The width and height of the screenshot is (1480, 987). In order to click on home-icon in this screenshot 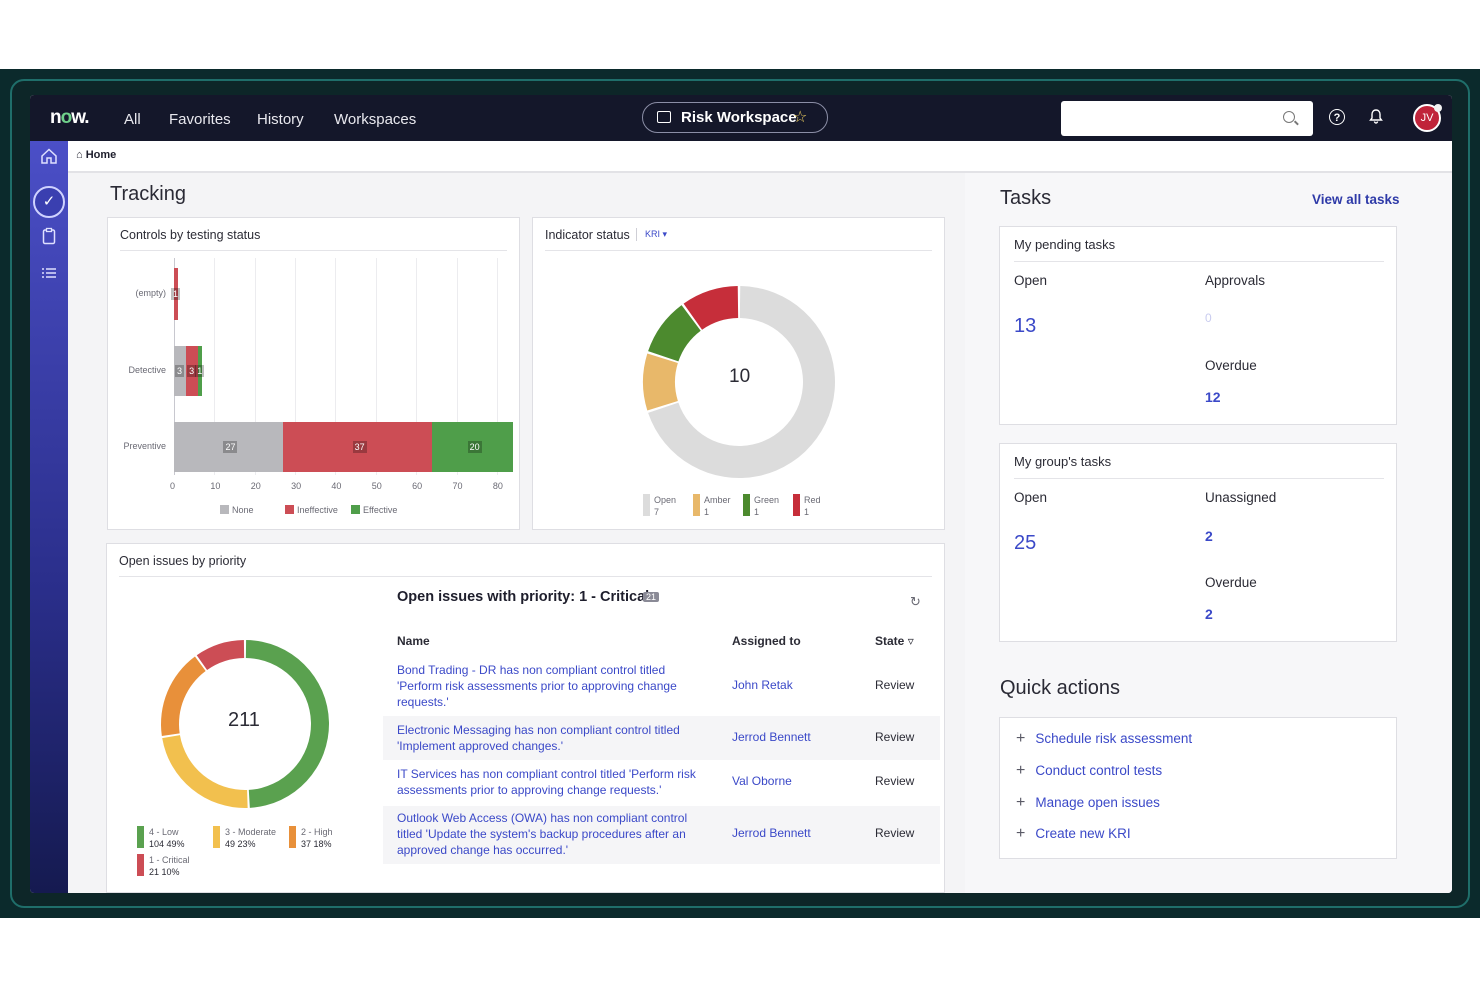, I will do `click(49, 156)`.